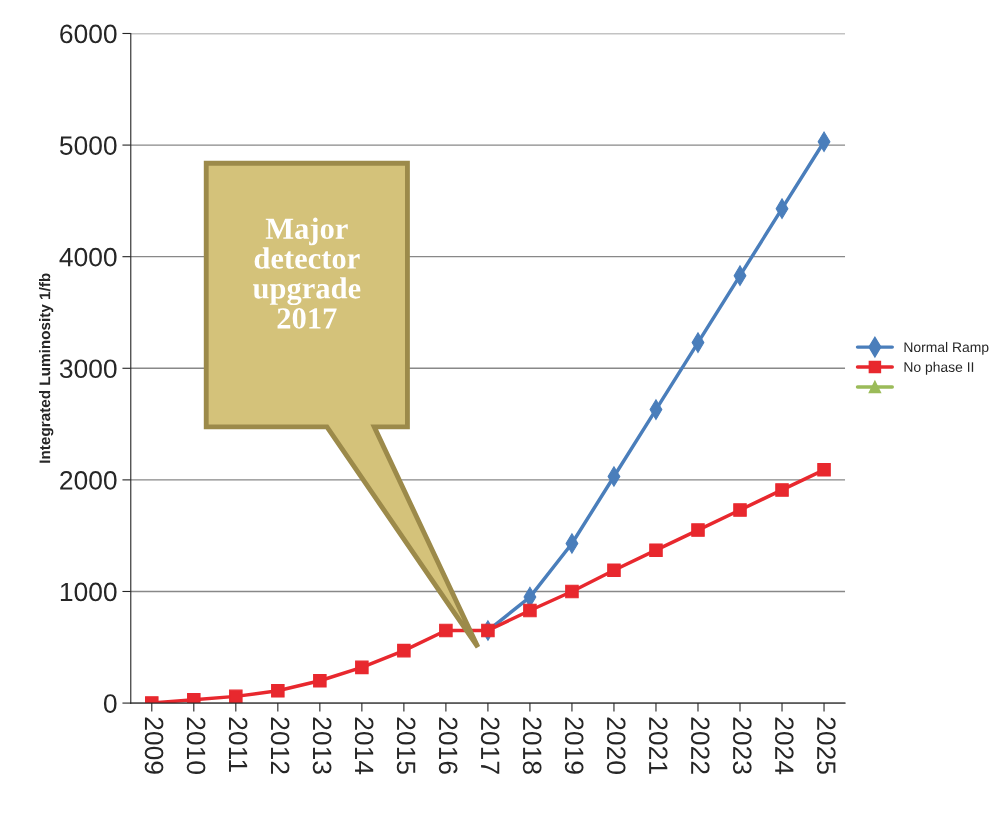  Describe the element at coordinates (280, 745) in the screenshot. I see `x-tick-label: 2012` at that location.